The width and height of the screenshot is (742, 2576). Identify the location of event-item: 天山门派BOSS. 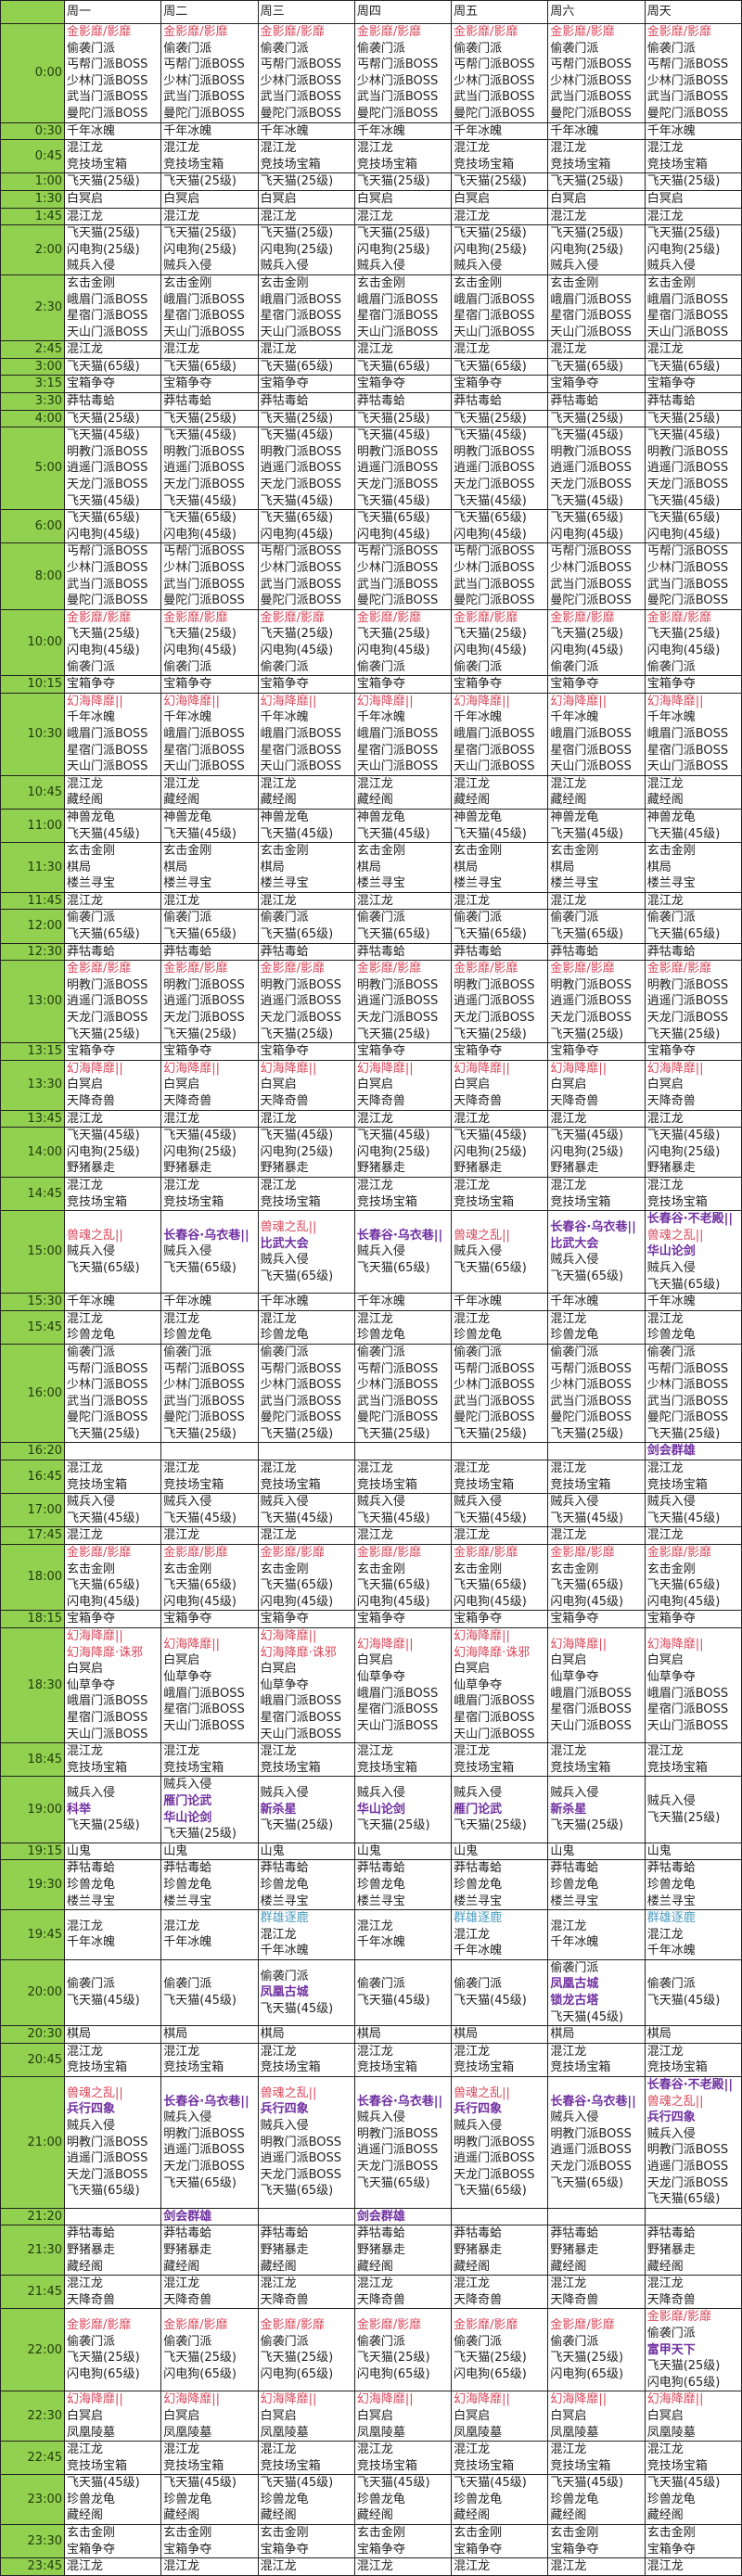
(107, 766).